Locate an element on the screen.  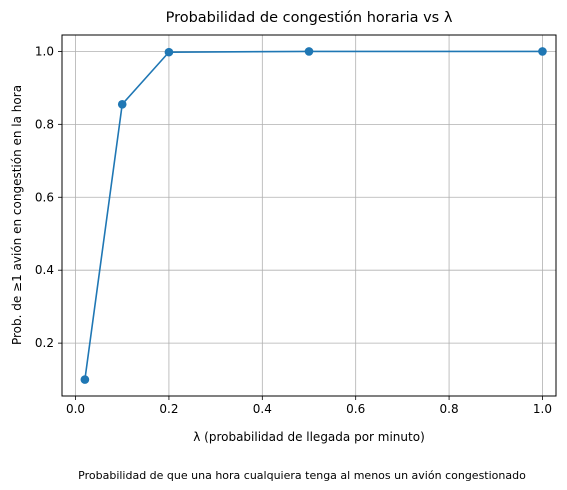
x-tick-label: 1.0 is located at coordinates (542, 409).